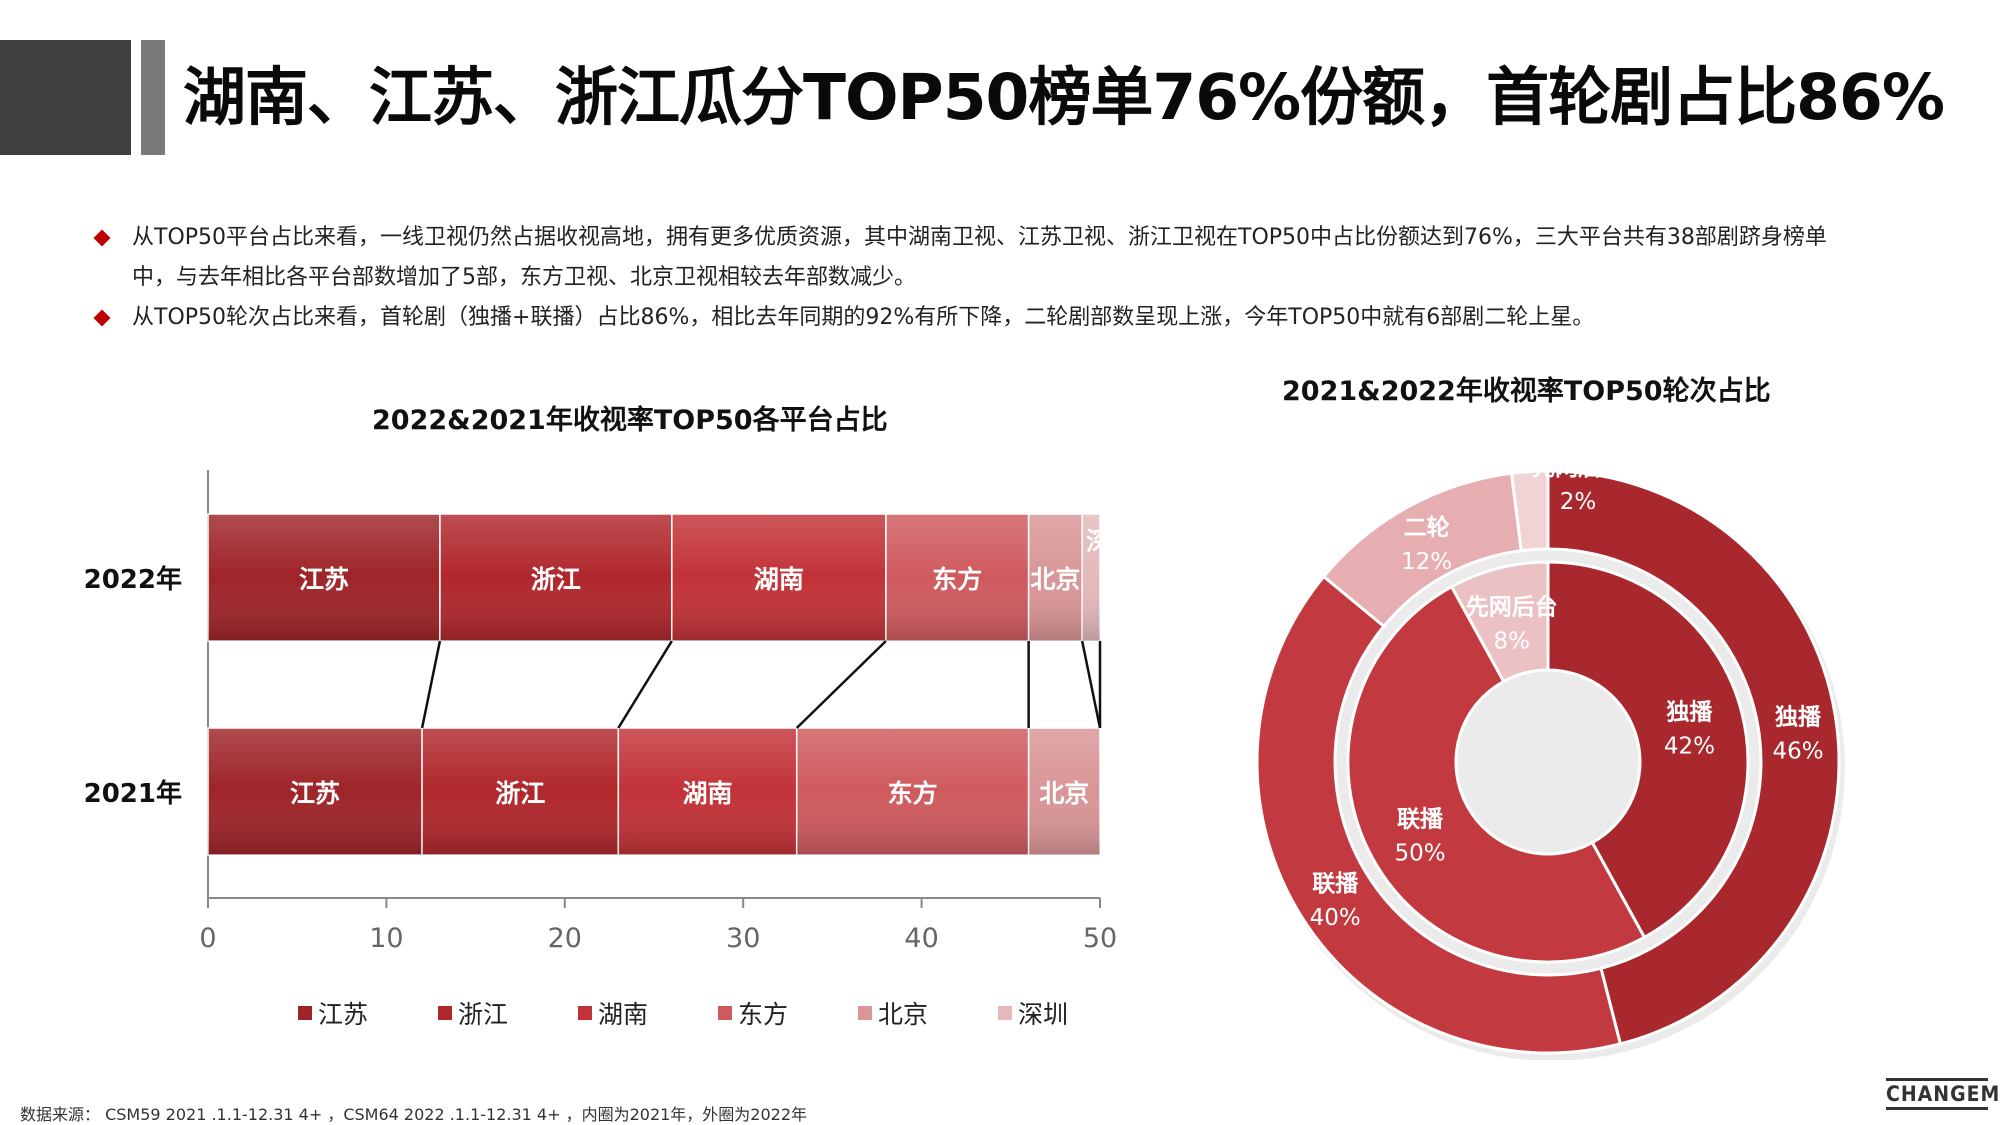  I want to click on category-label: 2021年, so click(133, 793).